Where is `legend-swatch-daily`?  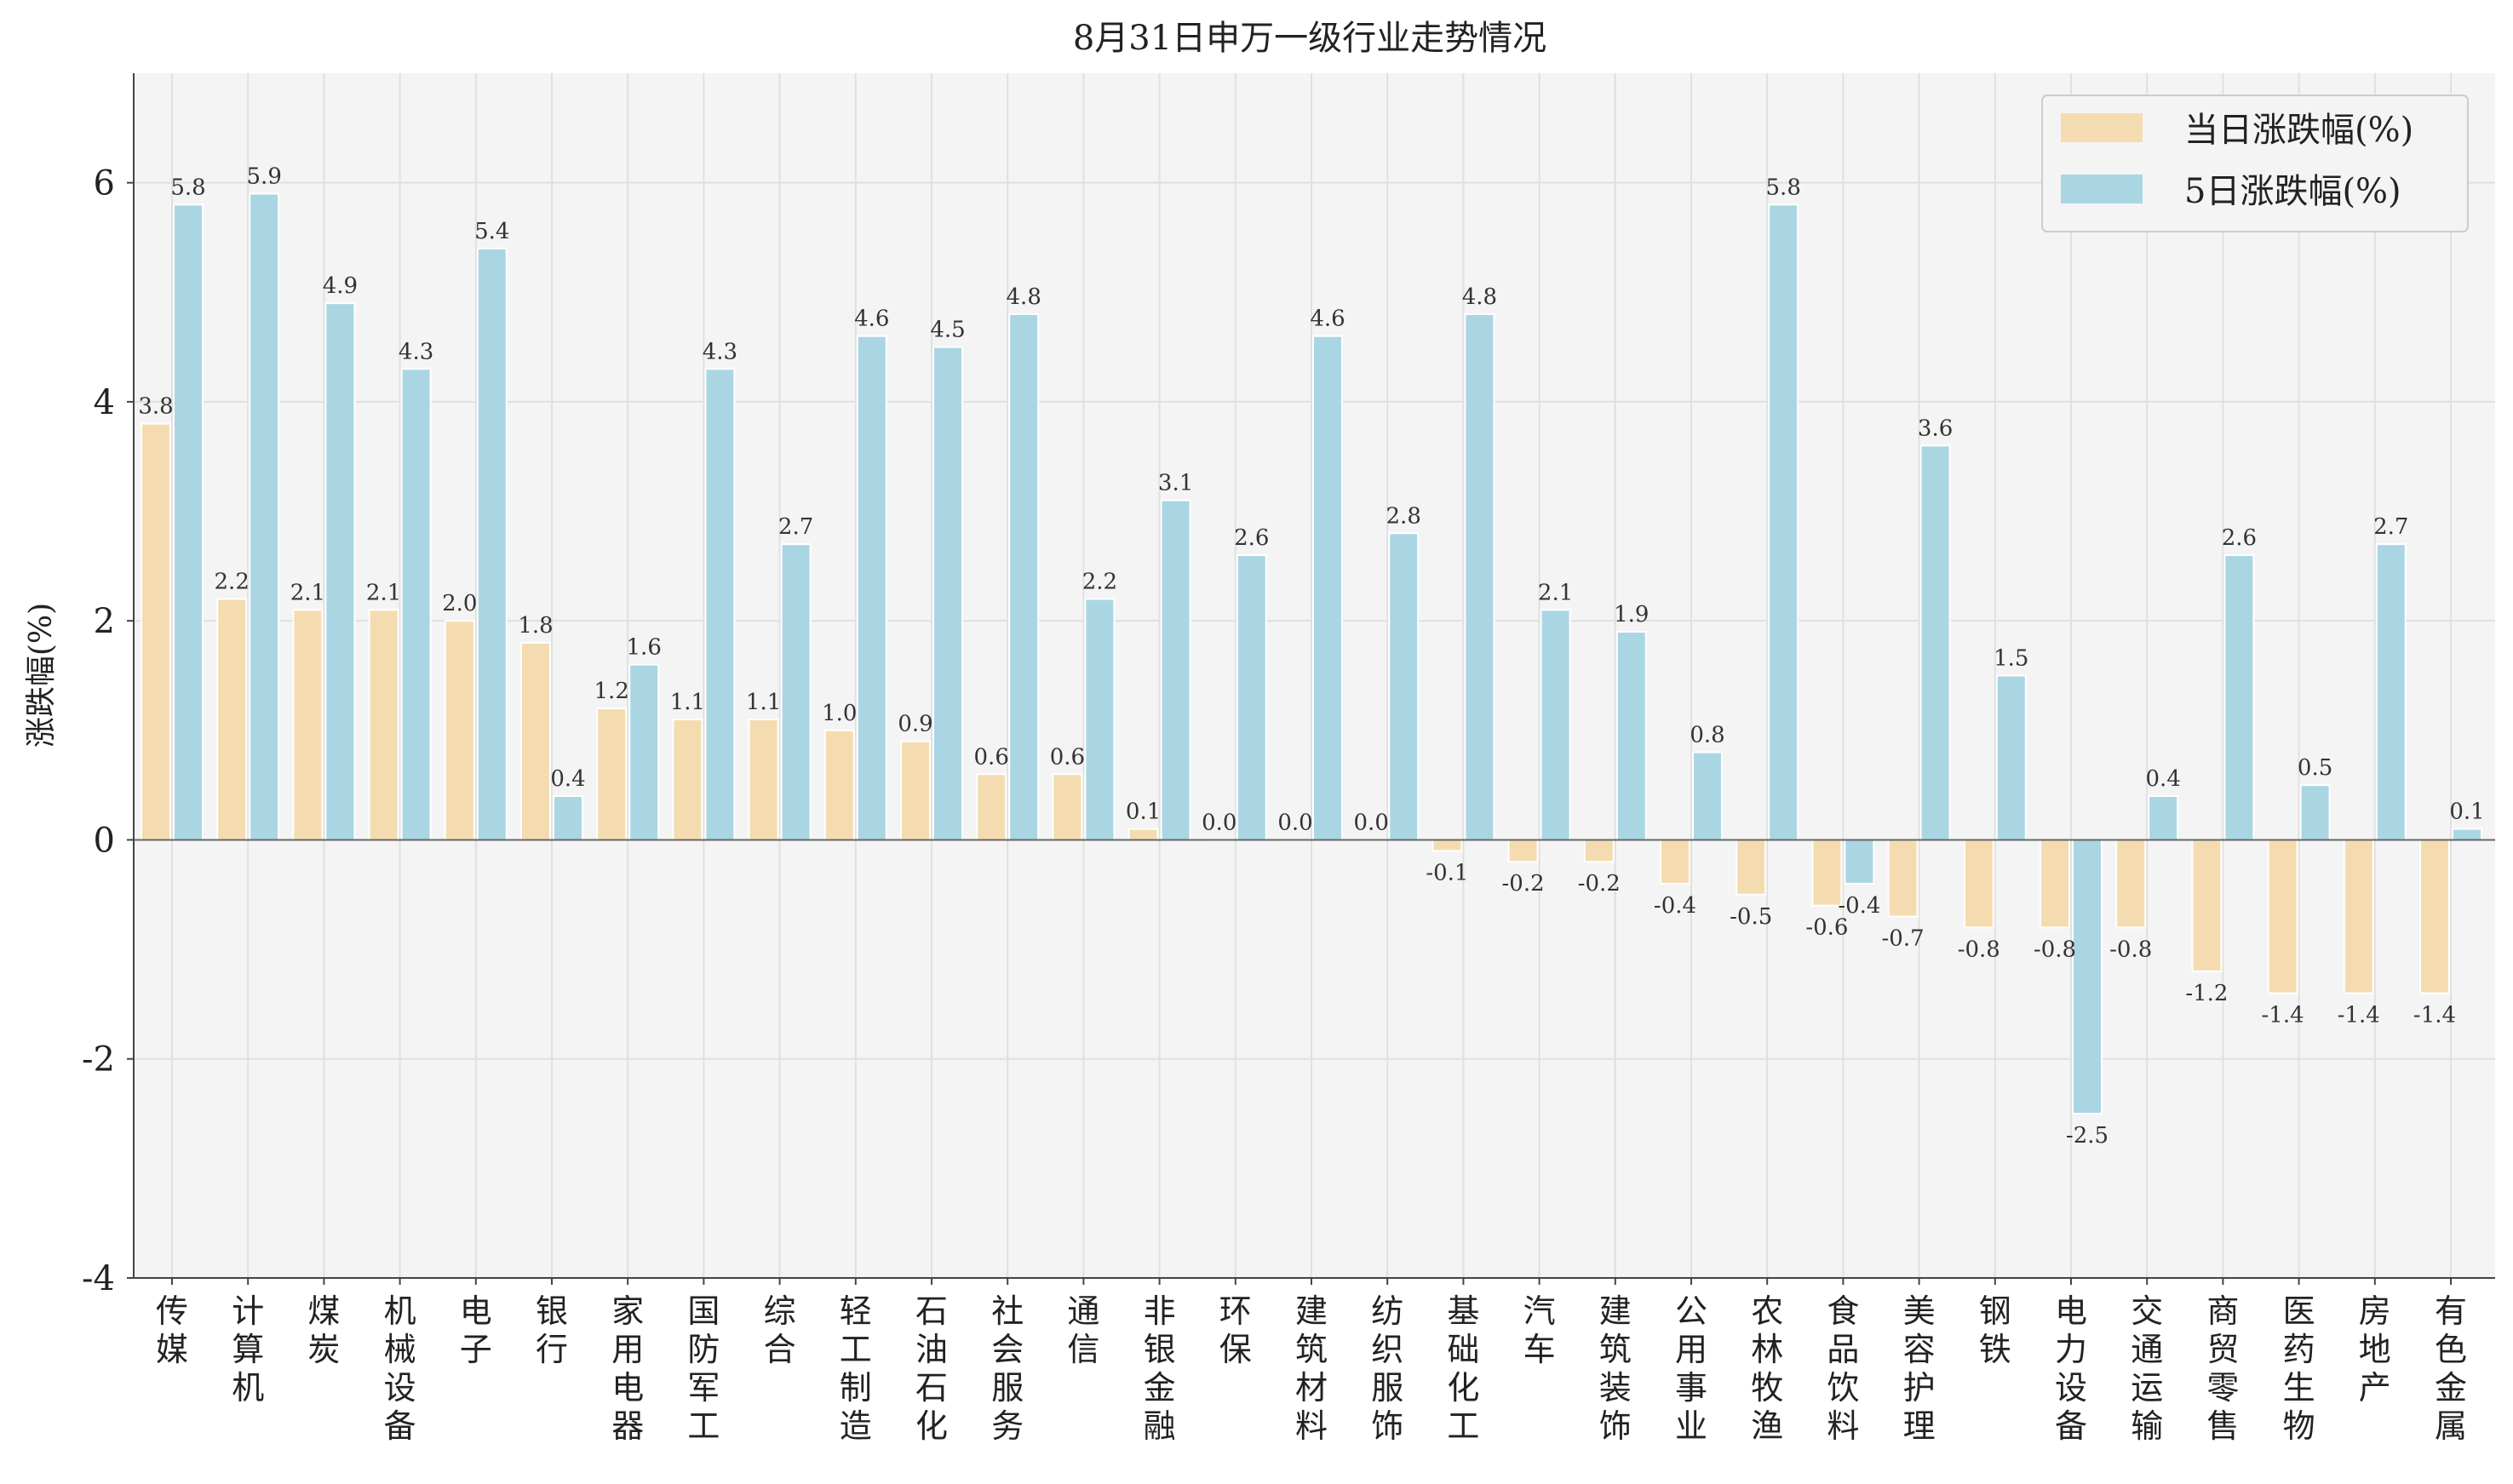 legend-swatch-daily is located at coordinates (2102, 128).